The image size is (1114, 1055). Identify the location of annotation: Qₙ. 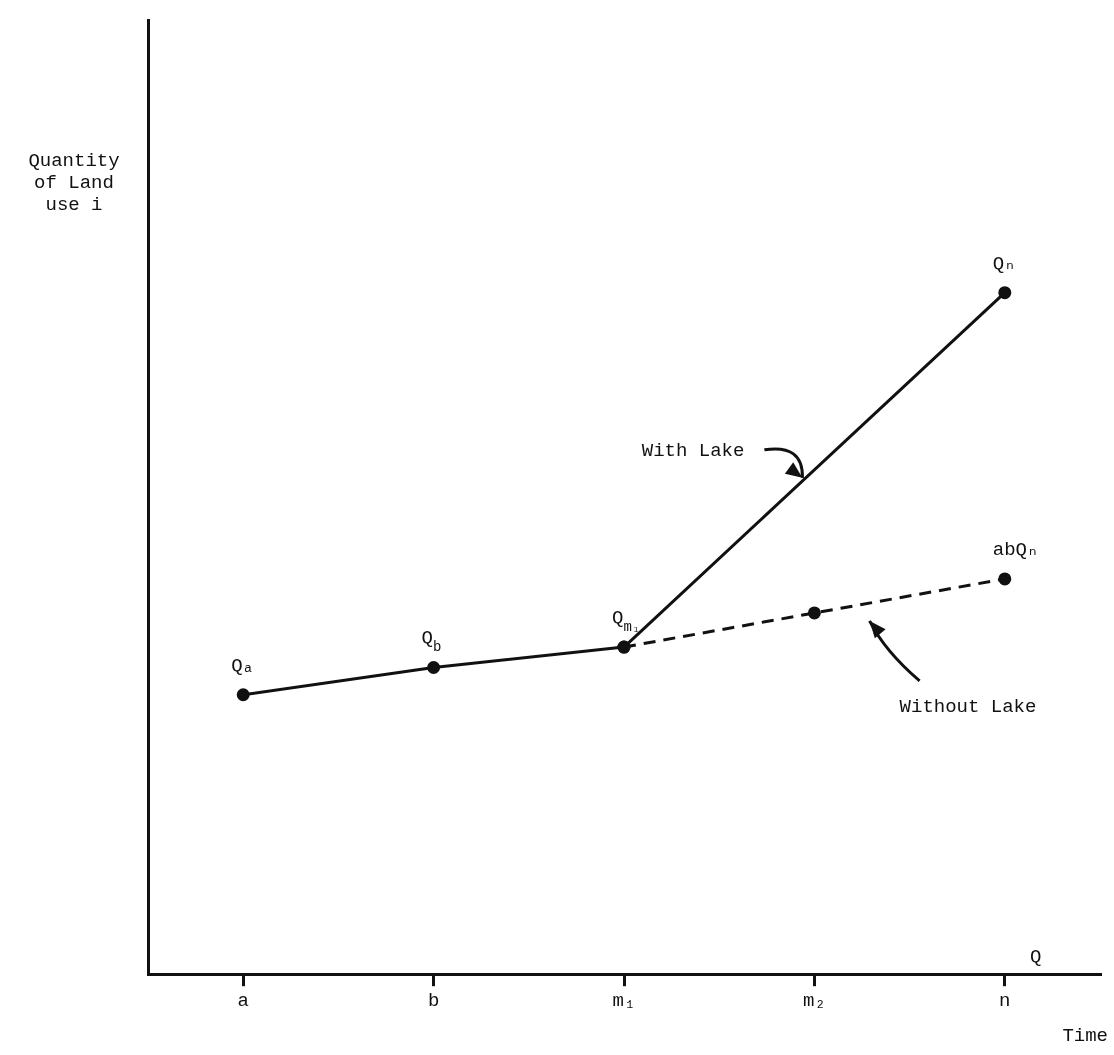
(1004, 263).